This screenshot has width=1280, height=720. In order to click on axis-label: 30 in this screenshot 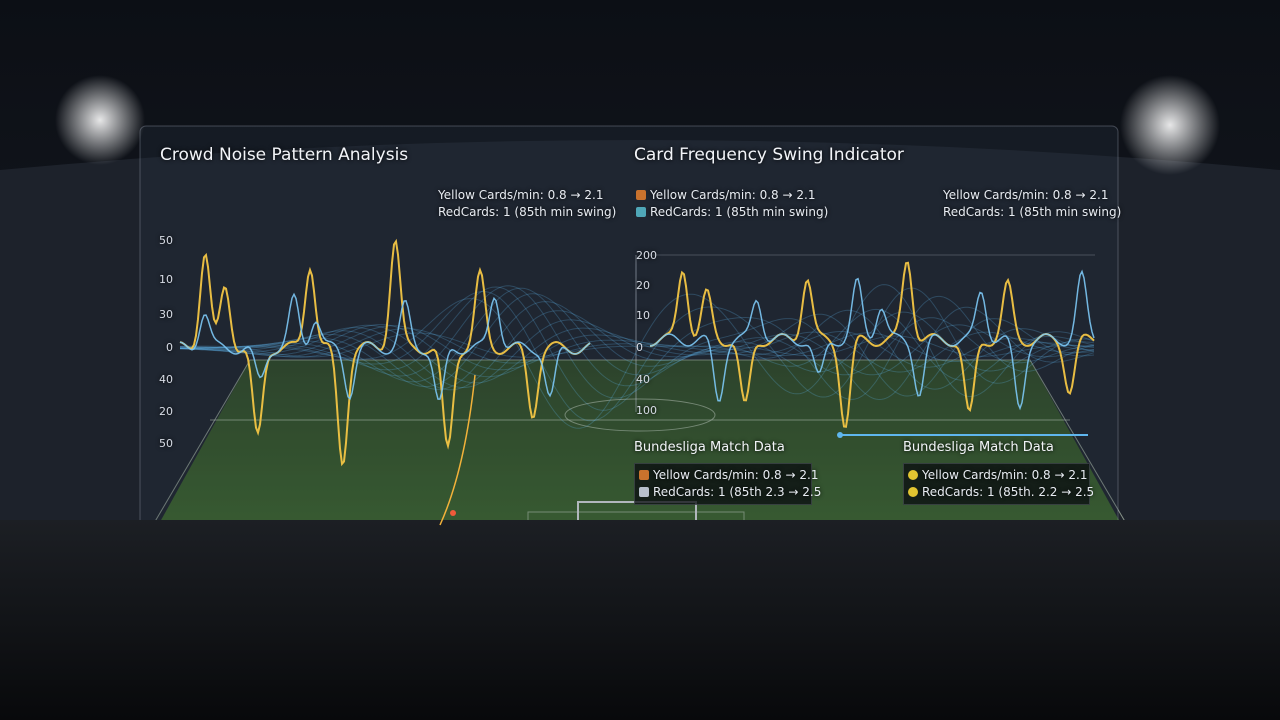, I will do `click(166, 314)`.